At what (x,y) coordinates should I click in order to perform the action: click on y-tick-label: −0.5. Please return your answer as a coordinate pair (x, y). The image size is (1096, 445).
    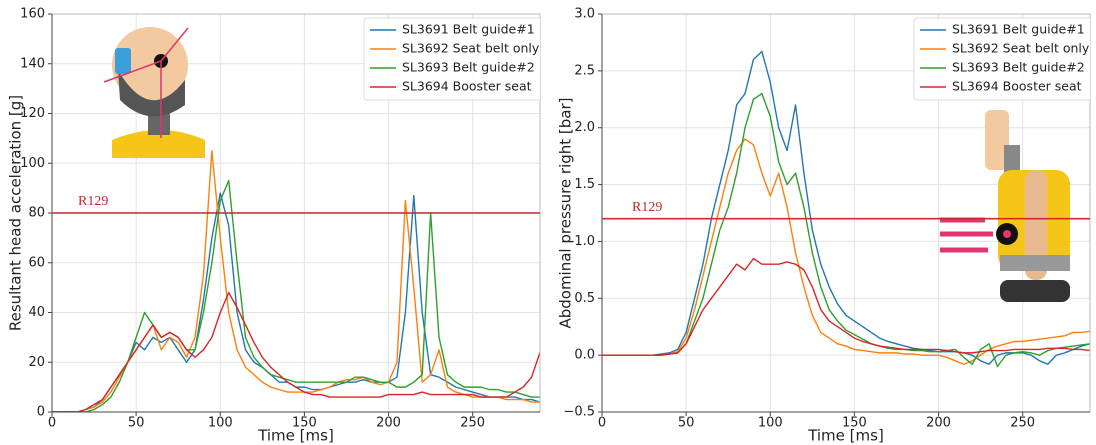
    Looking at the image, I should click on (579, 412).